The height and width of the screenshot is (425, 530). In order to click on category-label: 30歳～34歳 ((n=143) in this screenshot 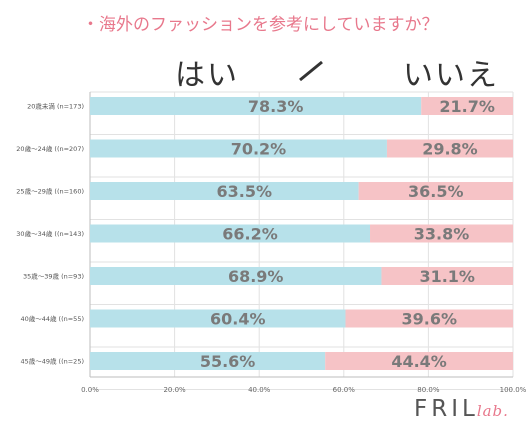, I will do `click(50, 233)`.